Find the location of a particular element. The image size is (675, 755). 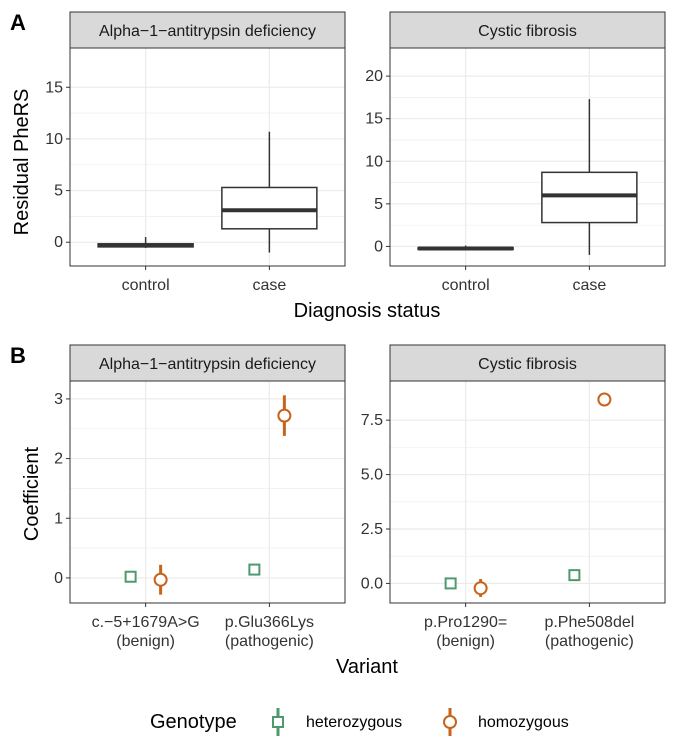

panel-a-facet-2-box-case is located at coordinates (589, 197).